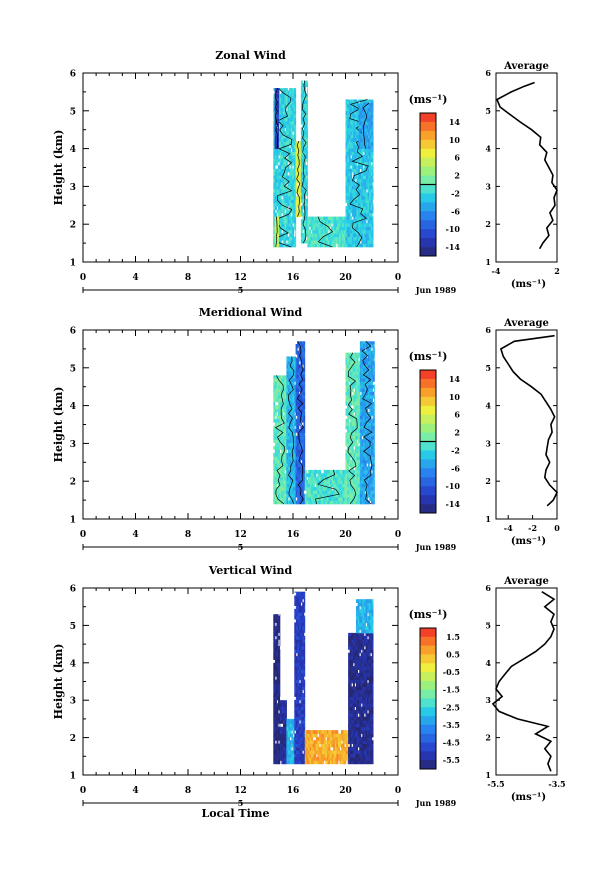  Describe the element at coordinates (428, 153) in the screenshot. I see `colorbar-swatch` at that location.